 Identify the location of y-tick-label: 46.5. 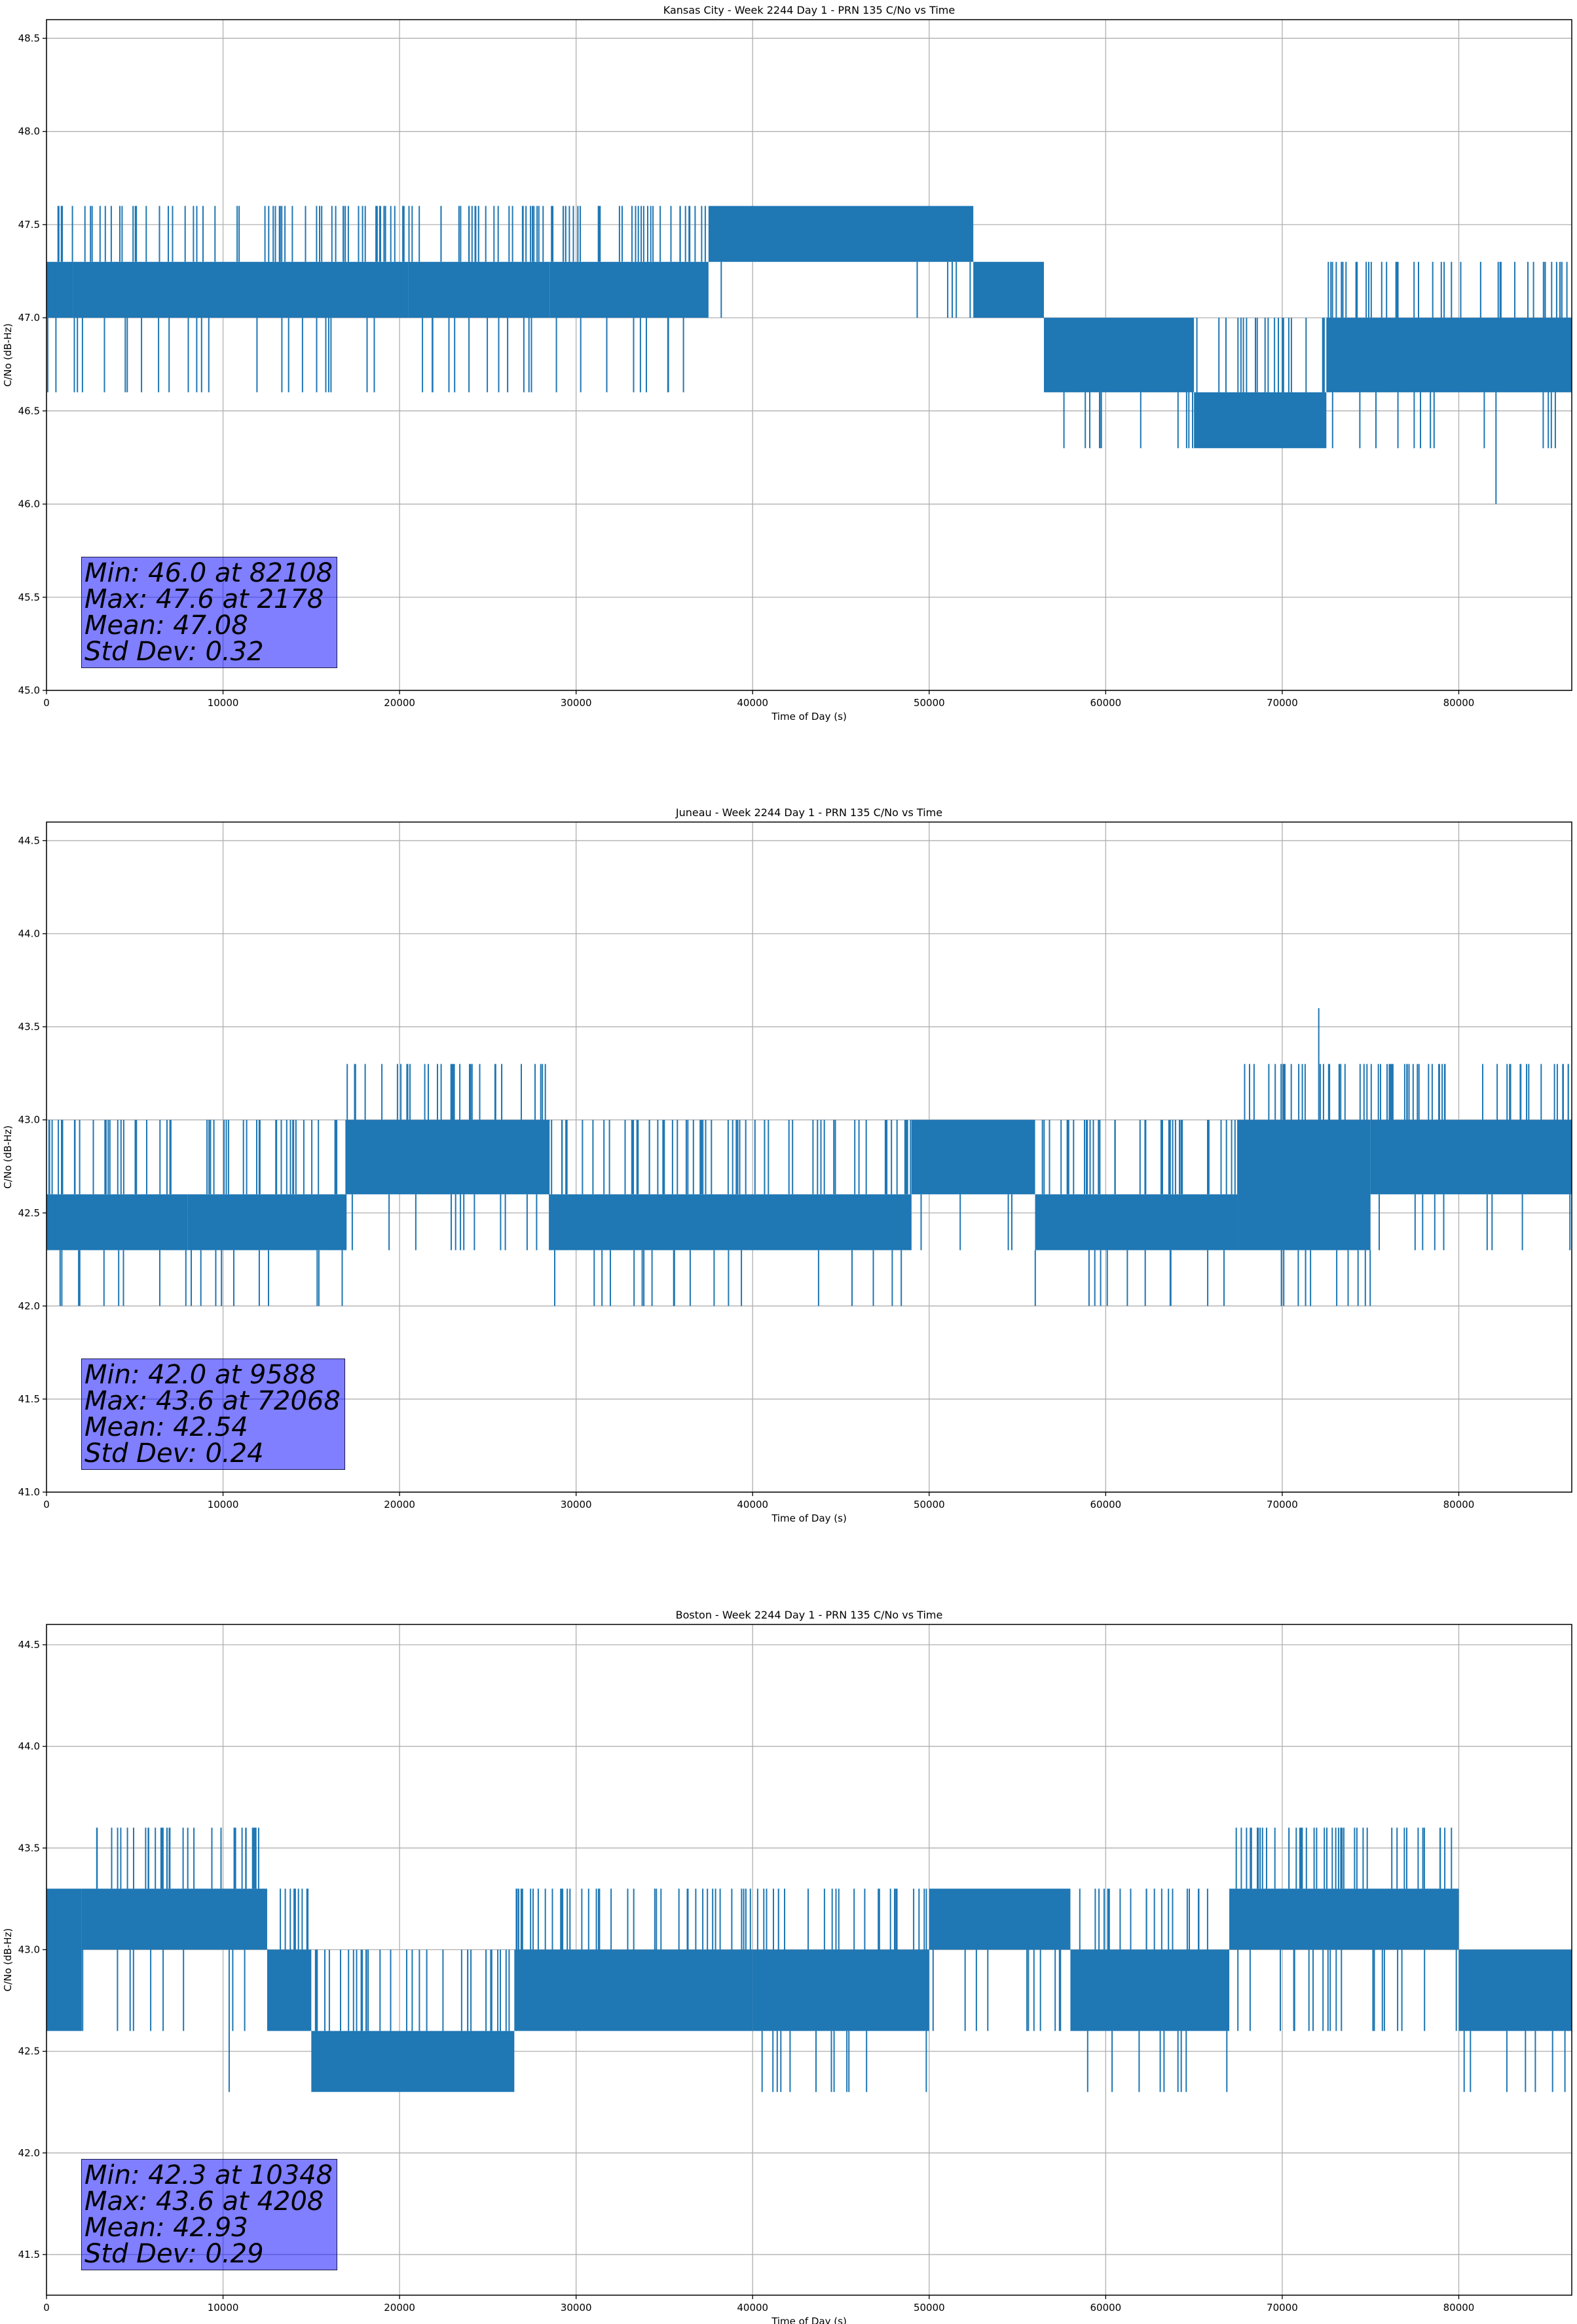
(29, 411).